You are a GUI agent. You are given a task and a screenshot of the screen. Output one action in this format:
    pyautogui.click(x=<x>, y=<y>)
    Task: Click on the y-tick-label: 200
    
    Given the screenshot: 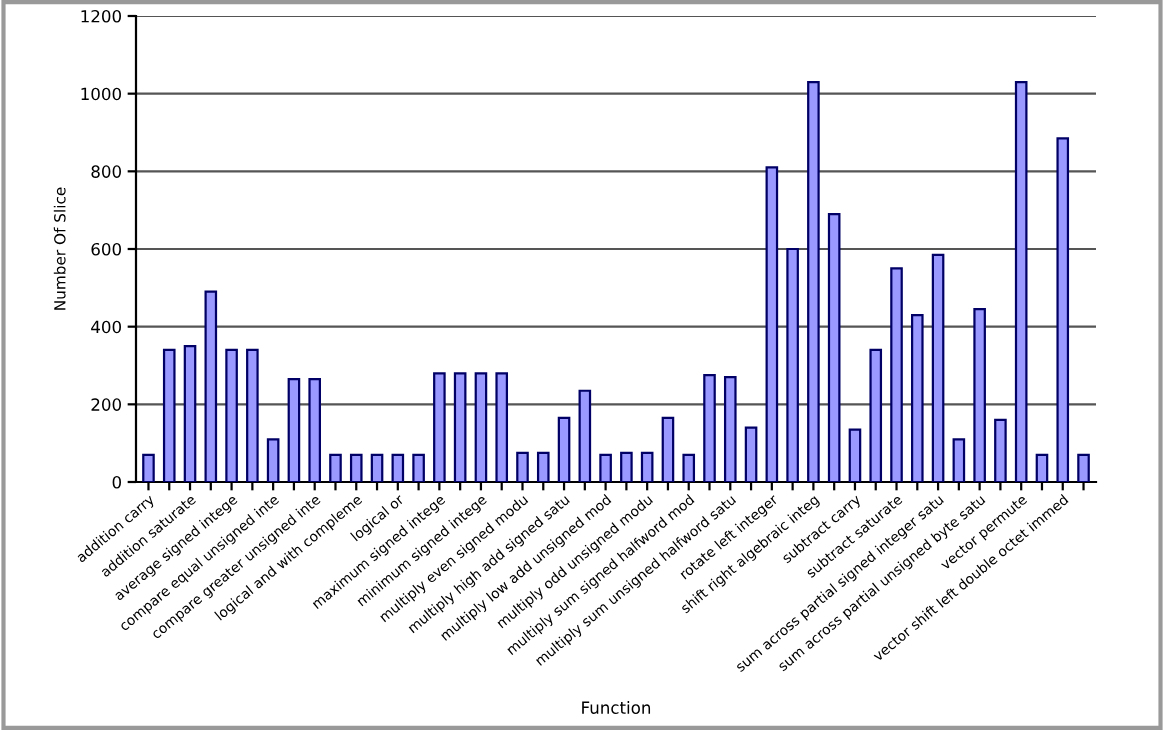 What is the action you would take?
    pyautogui.click(x=106, y=404)
    